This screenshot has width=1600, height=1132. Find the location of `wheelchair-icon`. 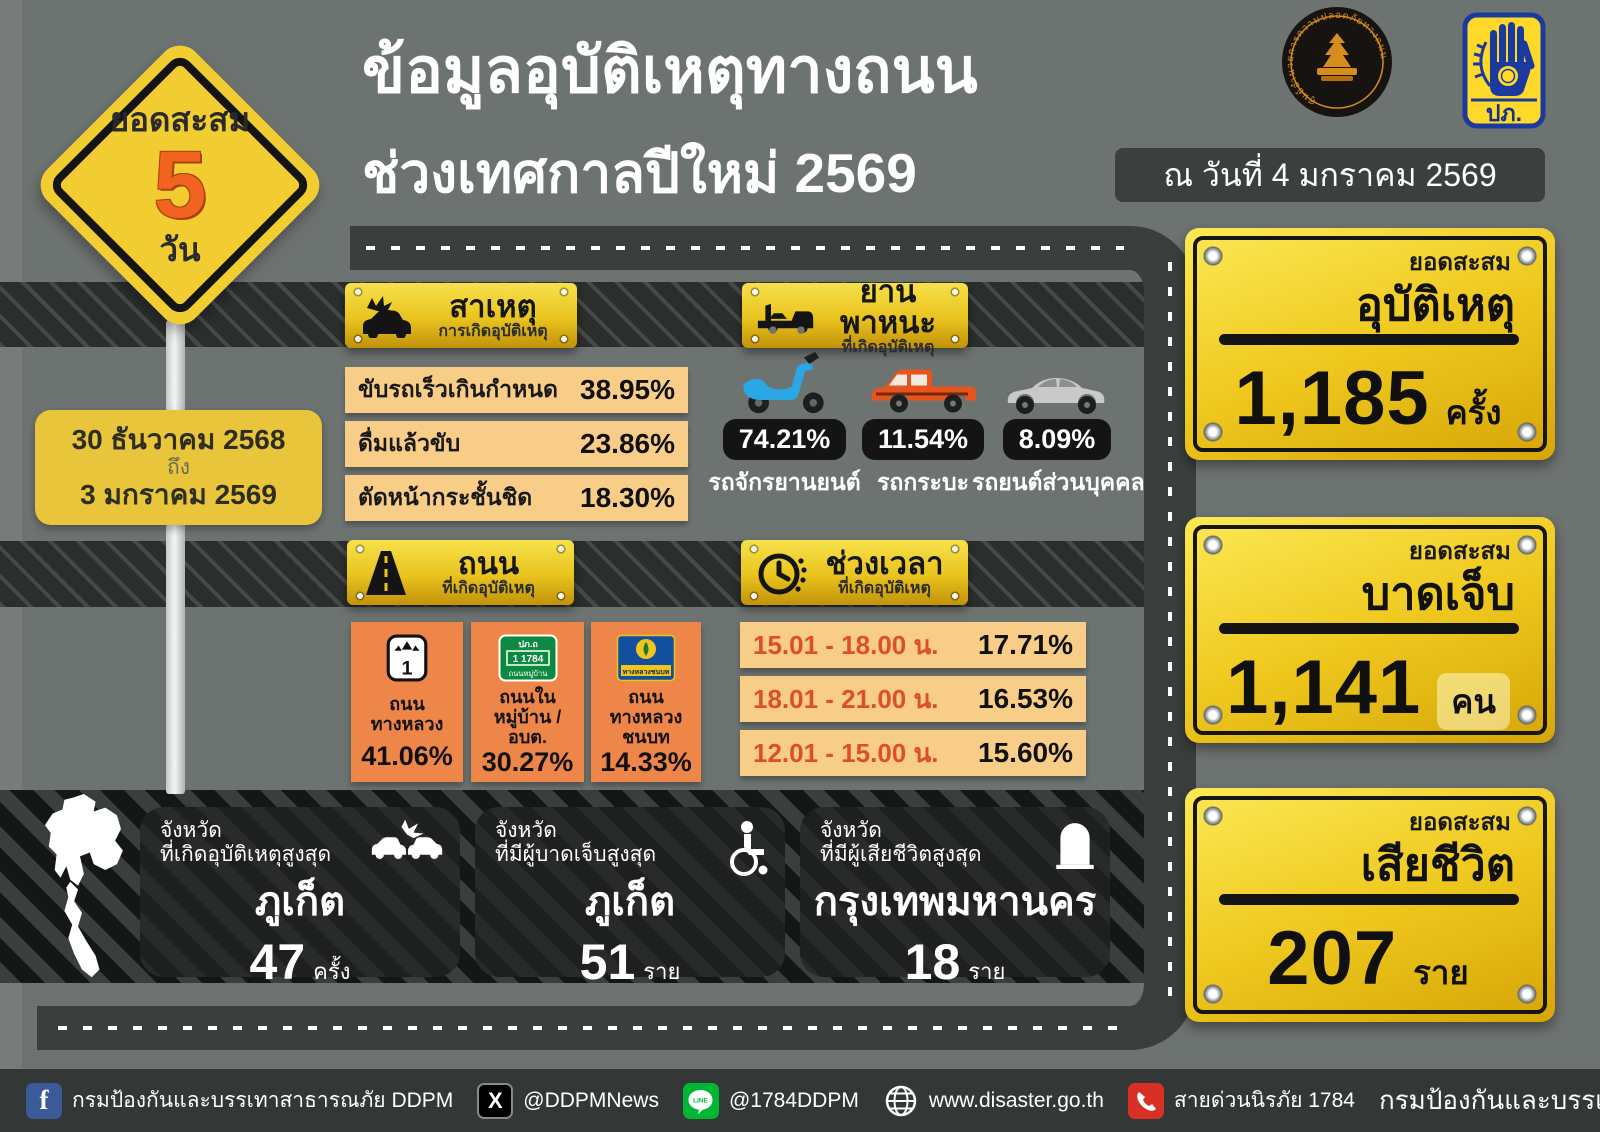

wheelchair-icon is located at coordinates (747, 850).